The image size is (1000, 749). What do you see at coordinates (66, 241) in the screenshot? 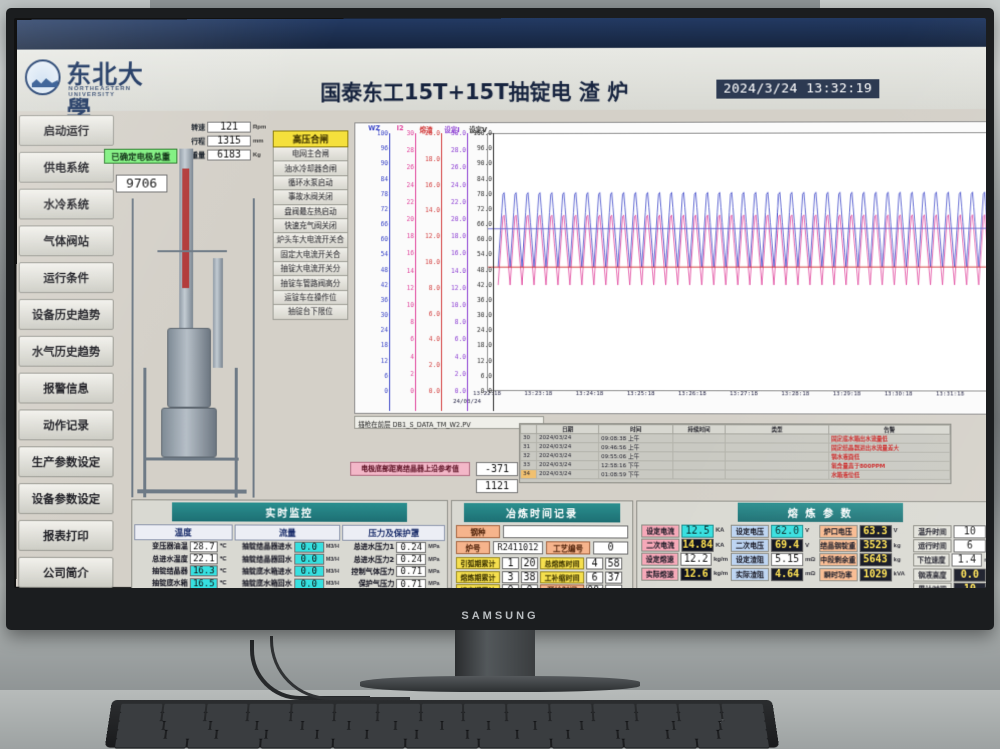
I see `sidebar-item-3: 气体阀站` at bounding box center [66, 241].